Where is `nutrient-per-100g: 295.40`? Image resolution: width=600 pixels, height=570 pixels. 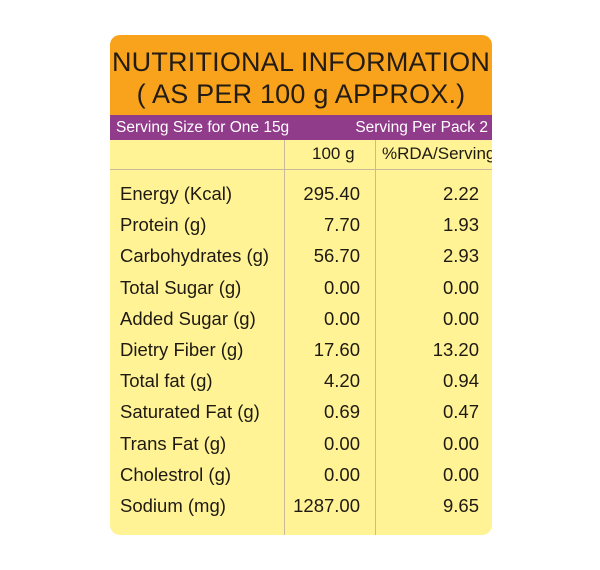 nutrient-per-100g: 295.40 is located at coordinates (331, 193).